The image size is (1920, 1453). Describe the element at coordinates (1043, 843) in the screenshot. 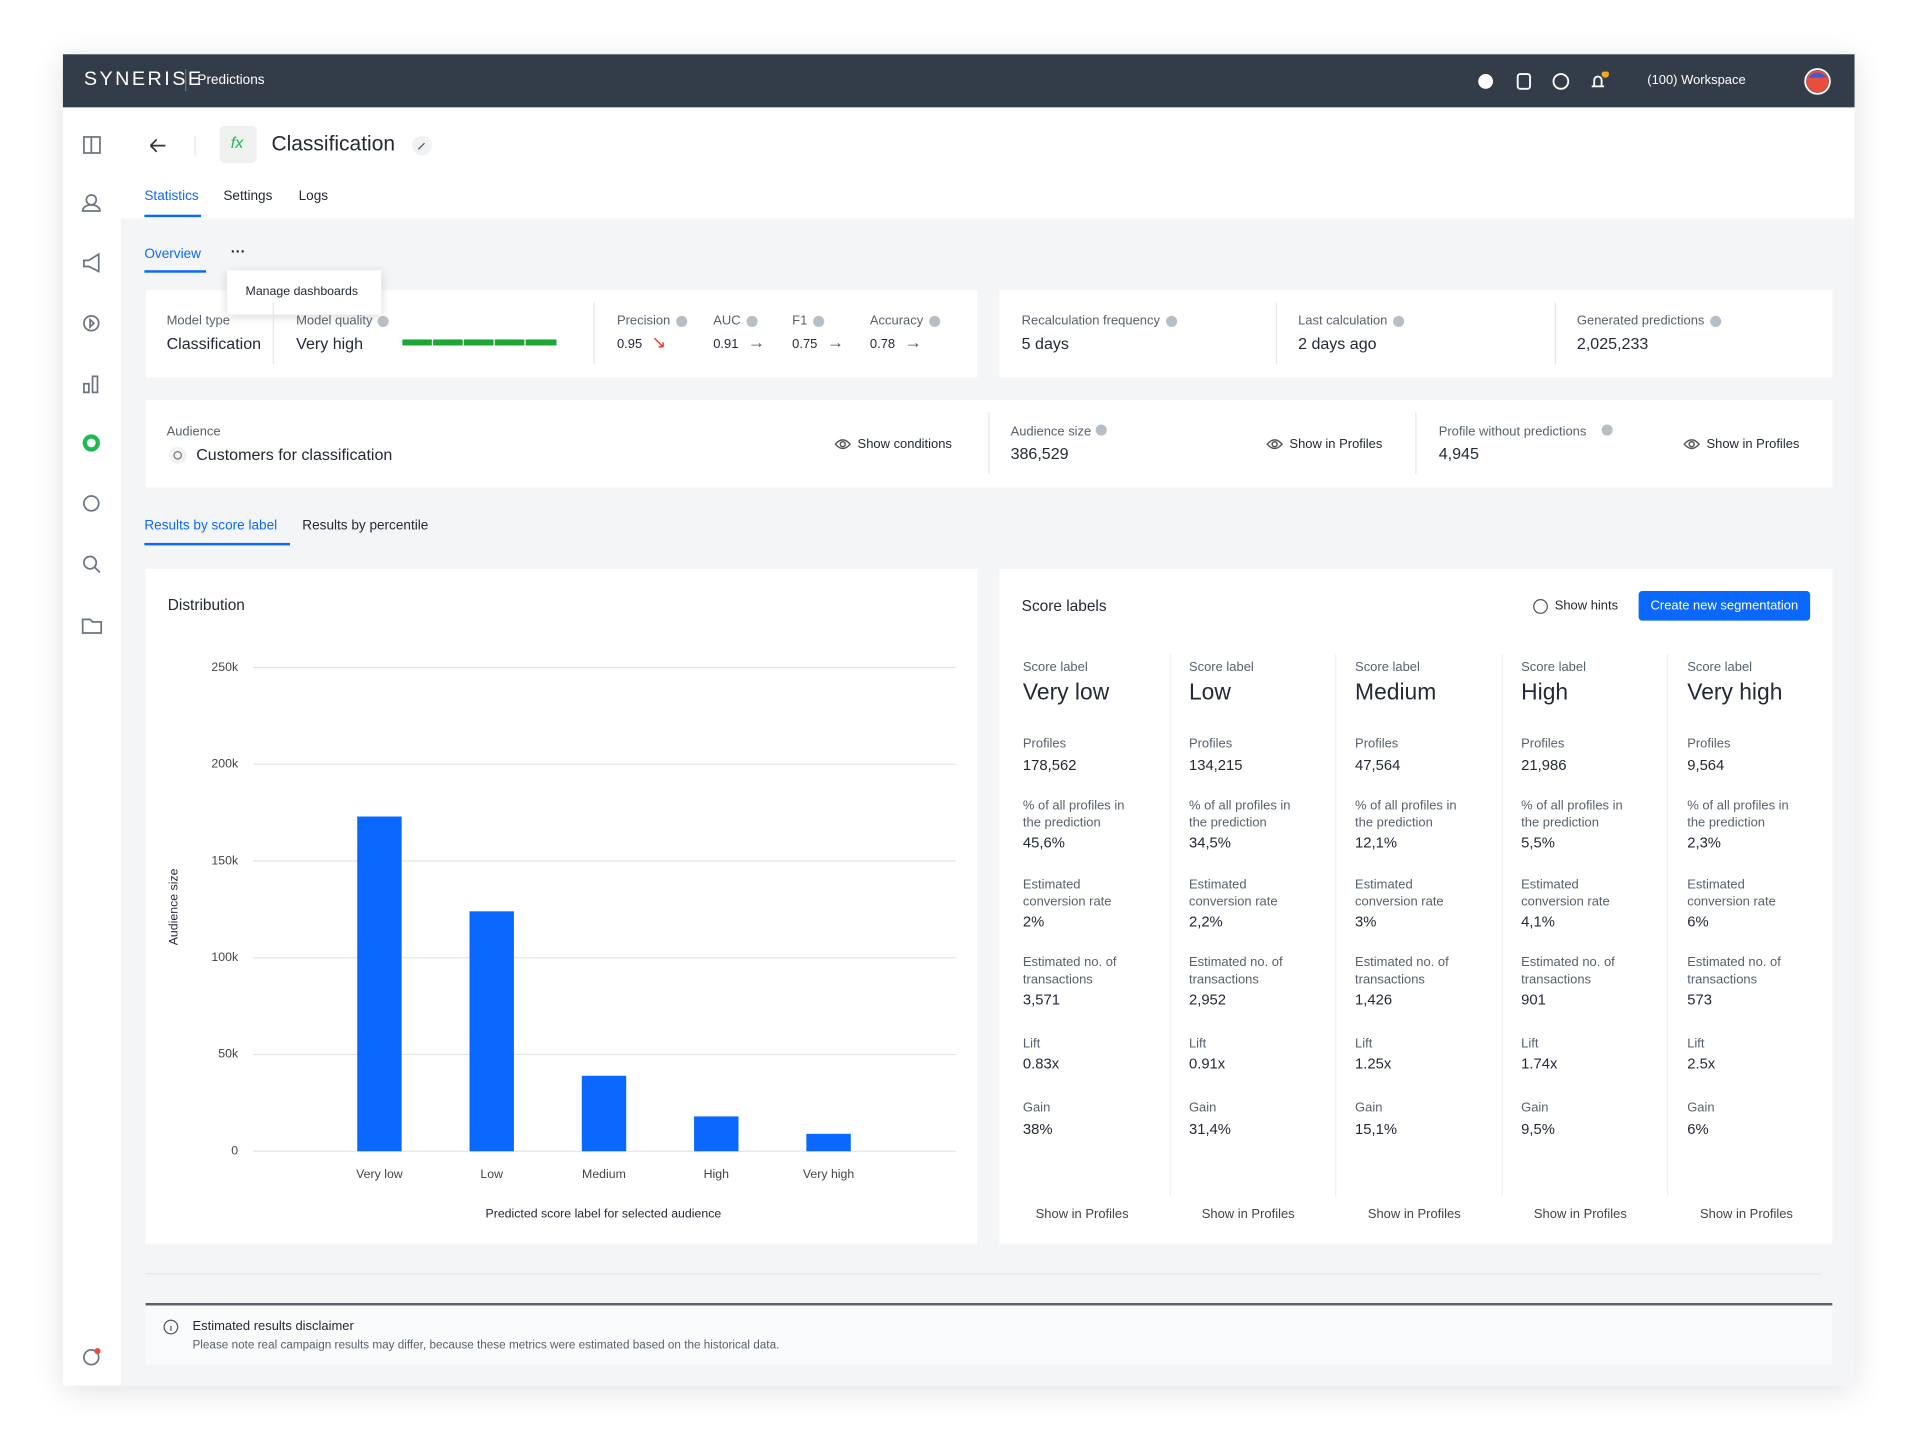

I see `row-value: 45,6%` at that location.